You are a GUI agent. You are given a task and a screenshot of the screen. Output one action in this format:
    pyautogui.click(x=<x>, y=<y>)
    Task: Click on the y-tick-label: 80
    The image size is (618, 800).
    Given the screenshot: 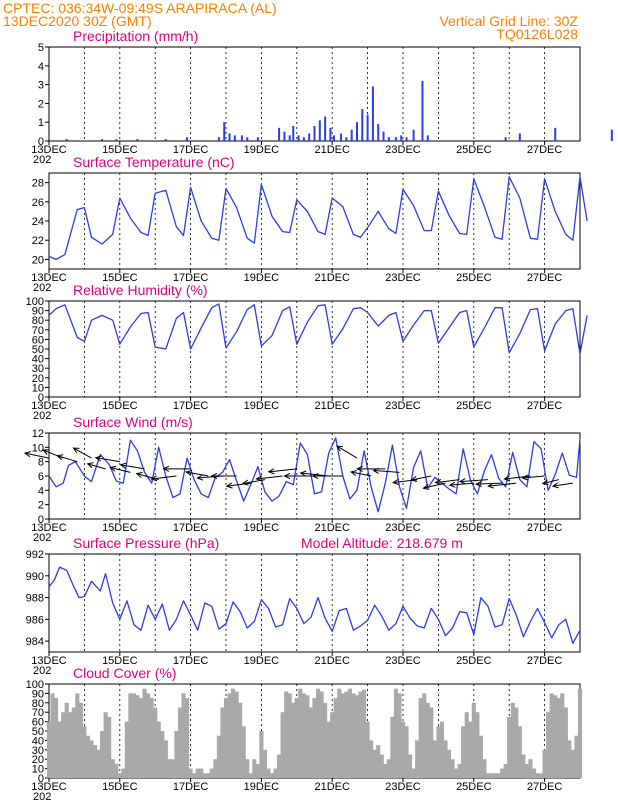 What is the action you would take?
    pyautogui.click(x=38, y=704)
    